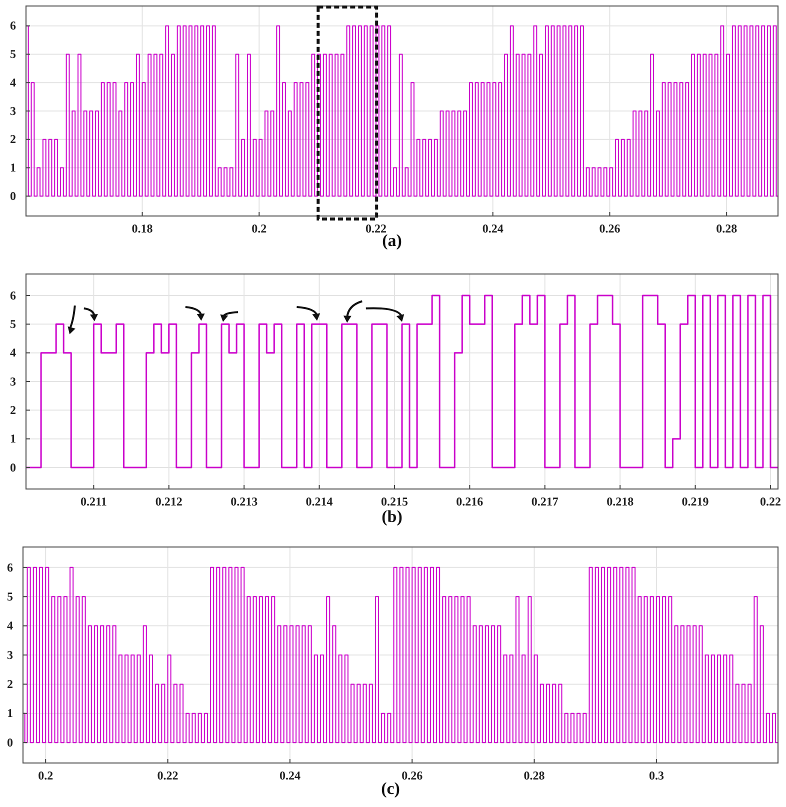 The image size is (786, 807). What do you see at coordinates (142, 229) in the screenshot?
I see `x-tick-label: 0.18` at bounding box center [142, 229].